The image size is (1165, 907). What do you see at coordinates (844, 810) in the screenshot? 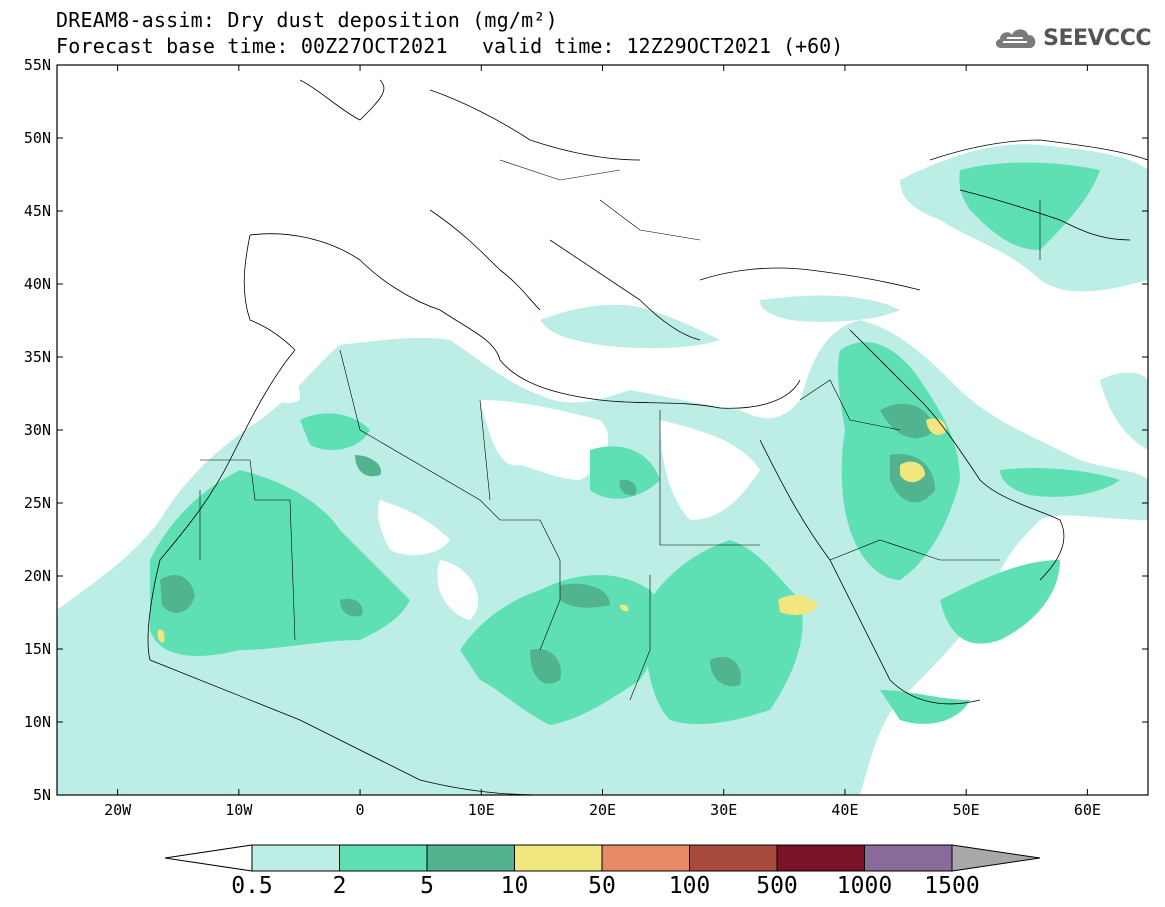
I see `lon-tick-label: 40E` at bounding box center [844, 810].